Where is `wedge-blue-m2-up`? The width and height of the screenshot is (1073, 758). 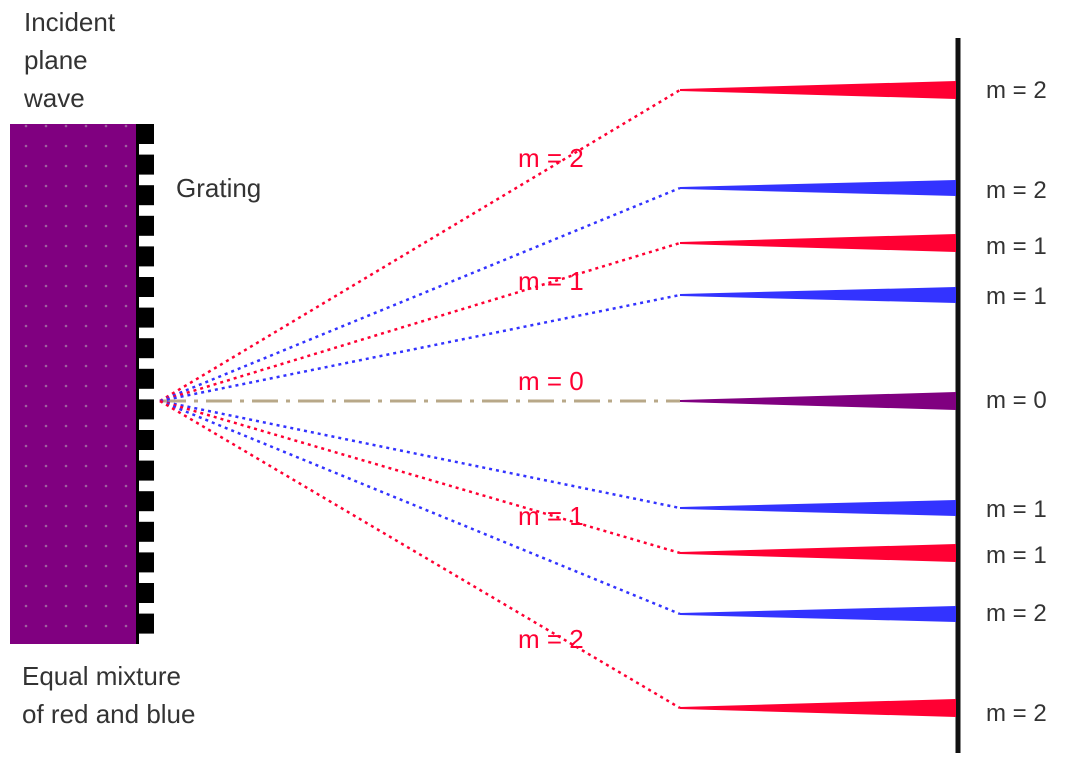 wedge-blue-m2-up is located at coordinates (818, 188).